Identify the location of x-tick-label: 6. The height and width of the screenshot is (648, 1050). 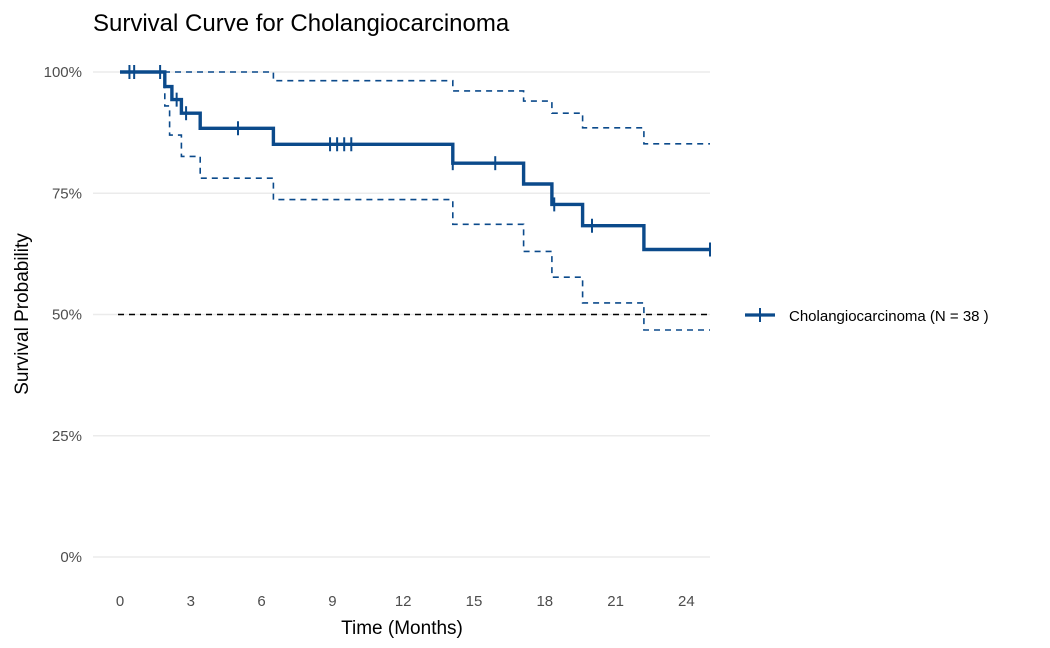
(261, 601).